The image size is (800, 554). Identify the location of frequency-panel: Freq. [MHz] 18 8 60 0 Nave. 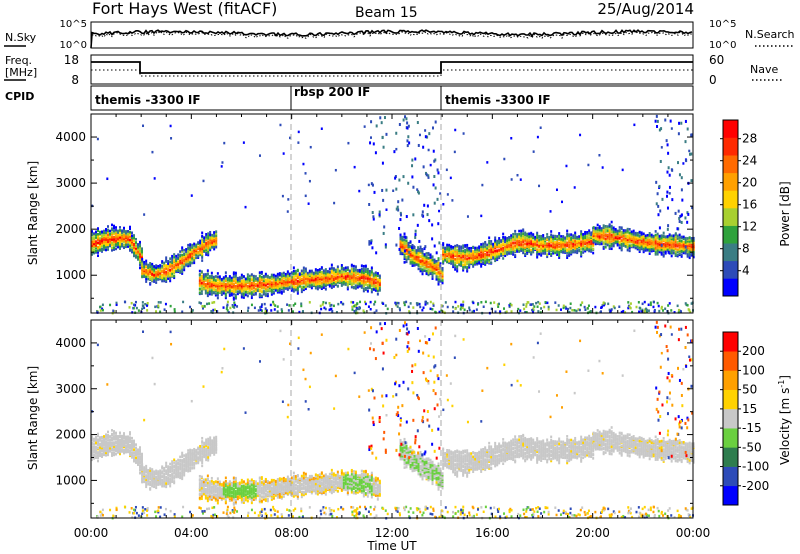
(394, 70).